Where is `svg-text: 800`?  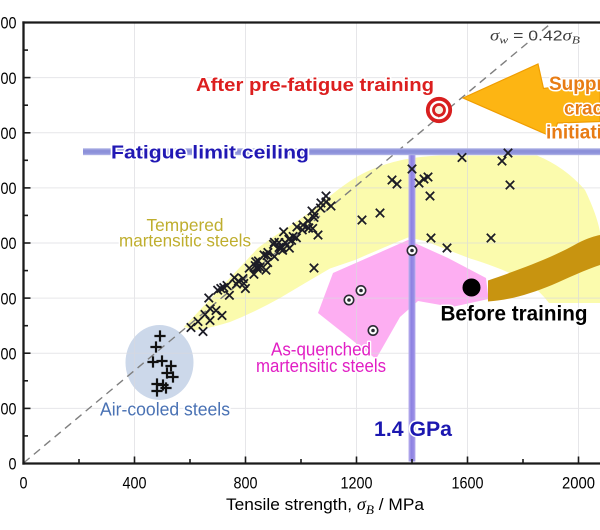 svg-text: 800 is located at coordinates (246, 483).